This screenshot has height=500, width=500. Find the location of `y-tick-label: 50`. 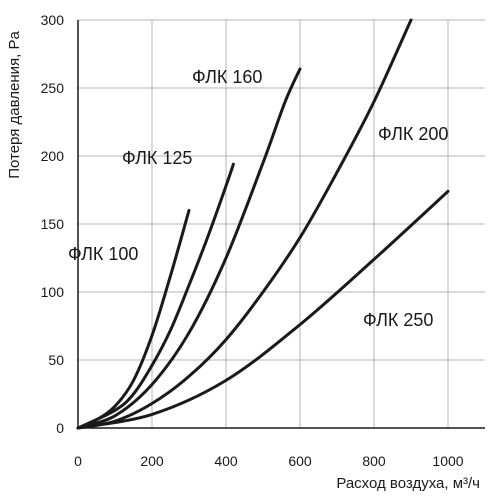

y-tick-label: 50 is located at coordinates (56, 360).